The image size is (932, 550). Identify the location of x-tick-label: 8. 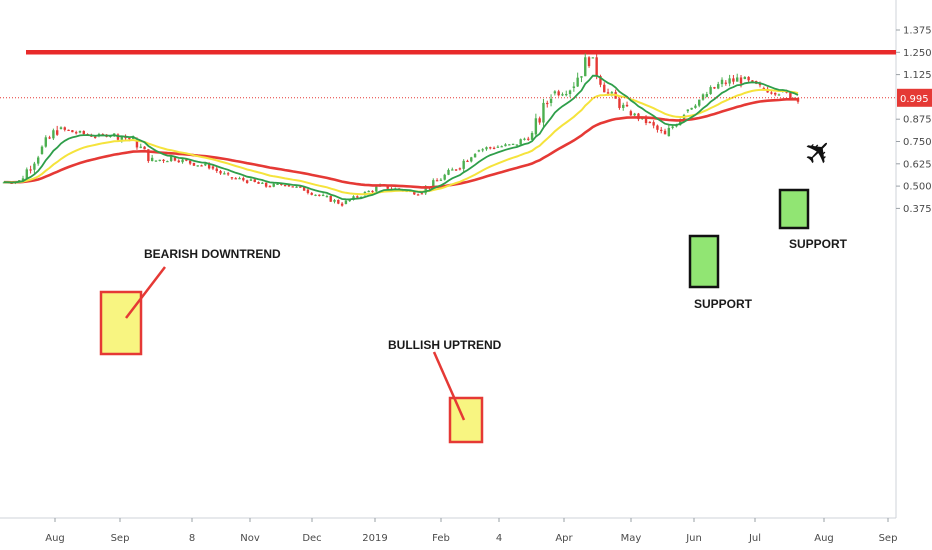
(192, 538).